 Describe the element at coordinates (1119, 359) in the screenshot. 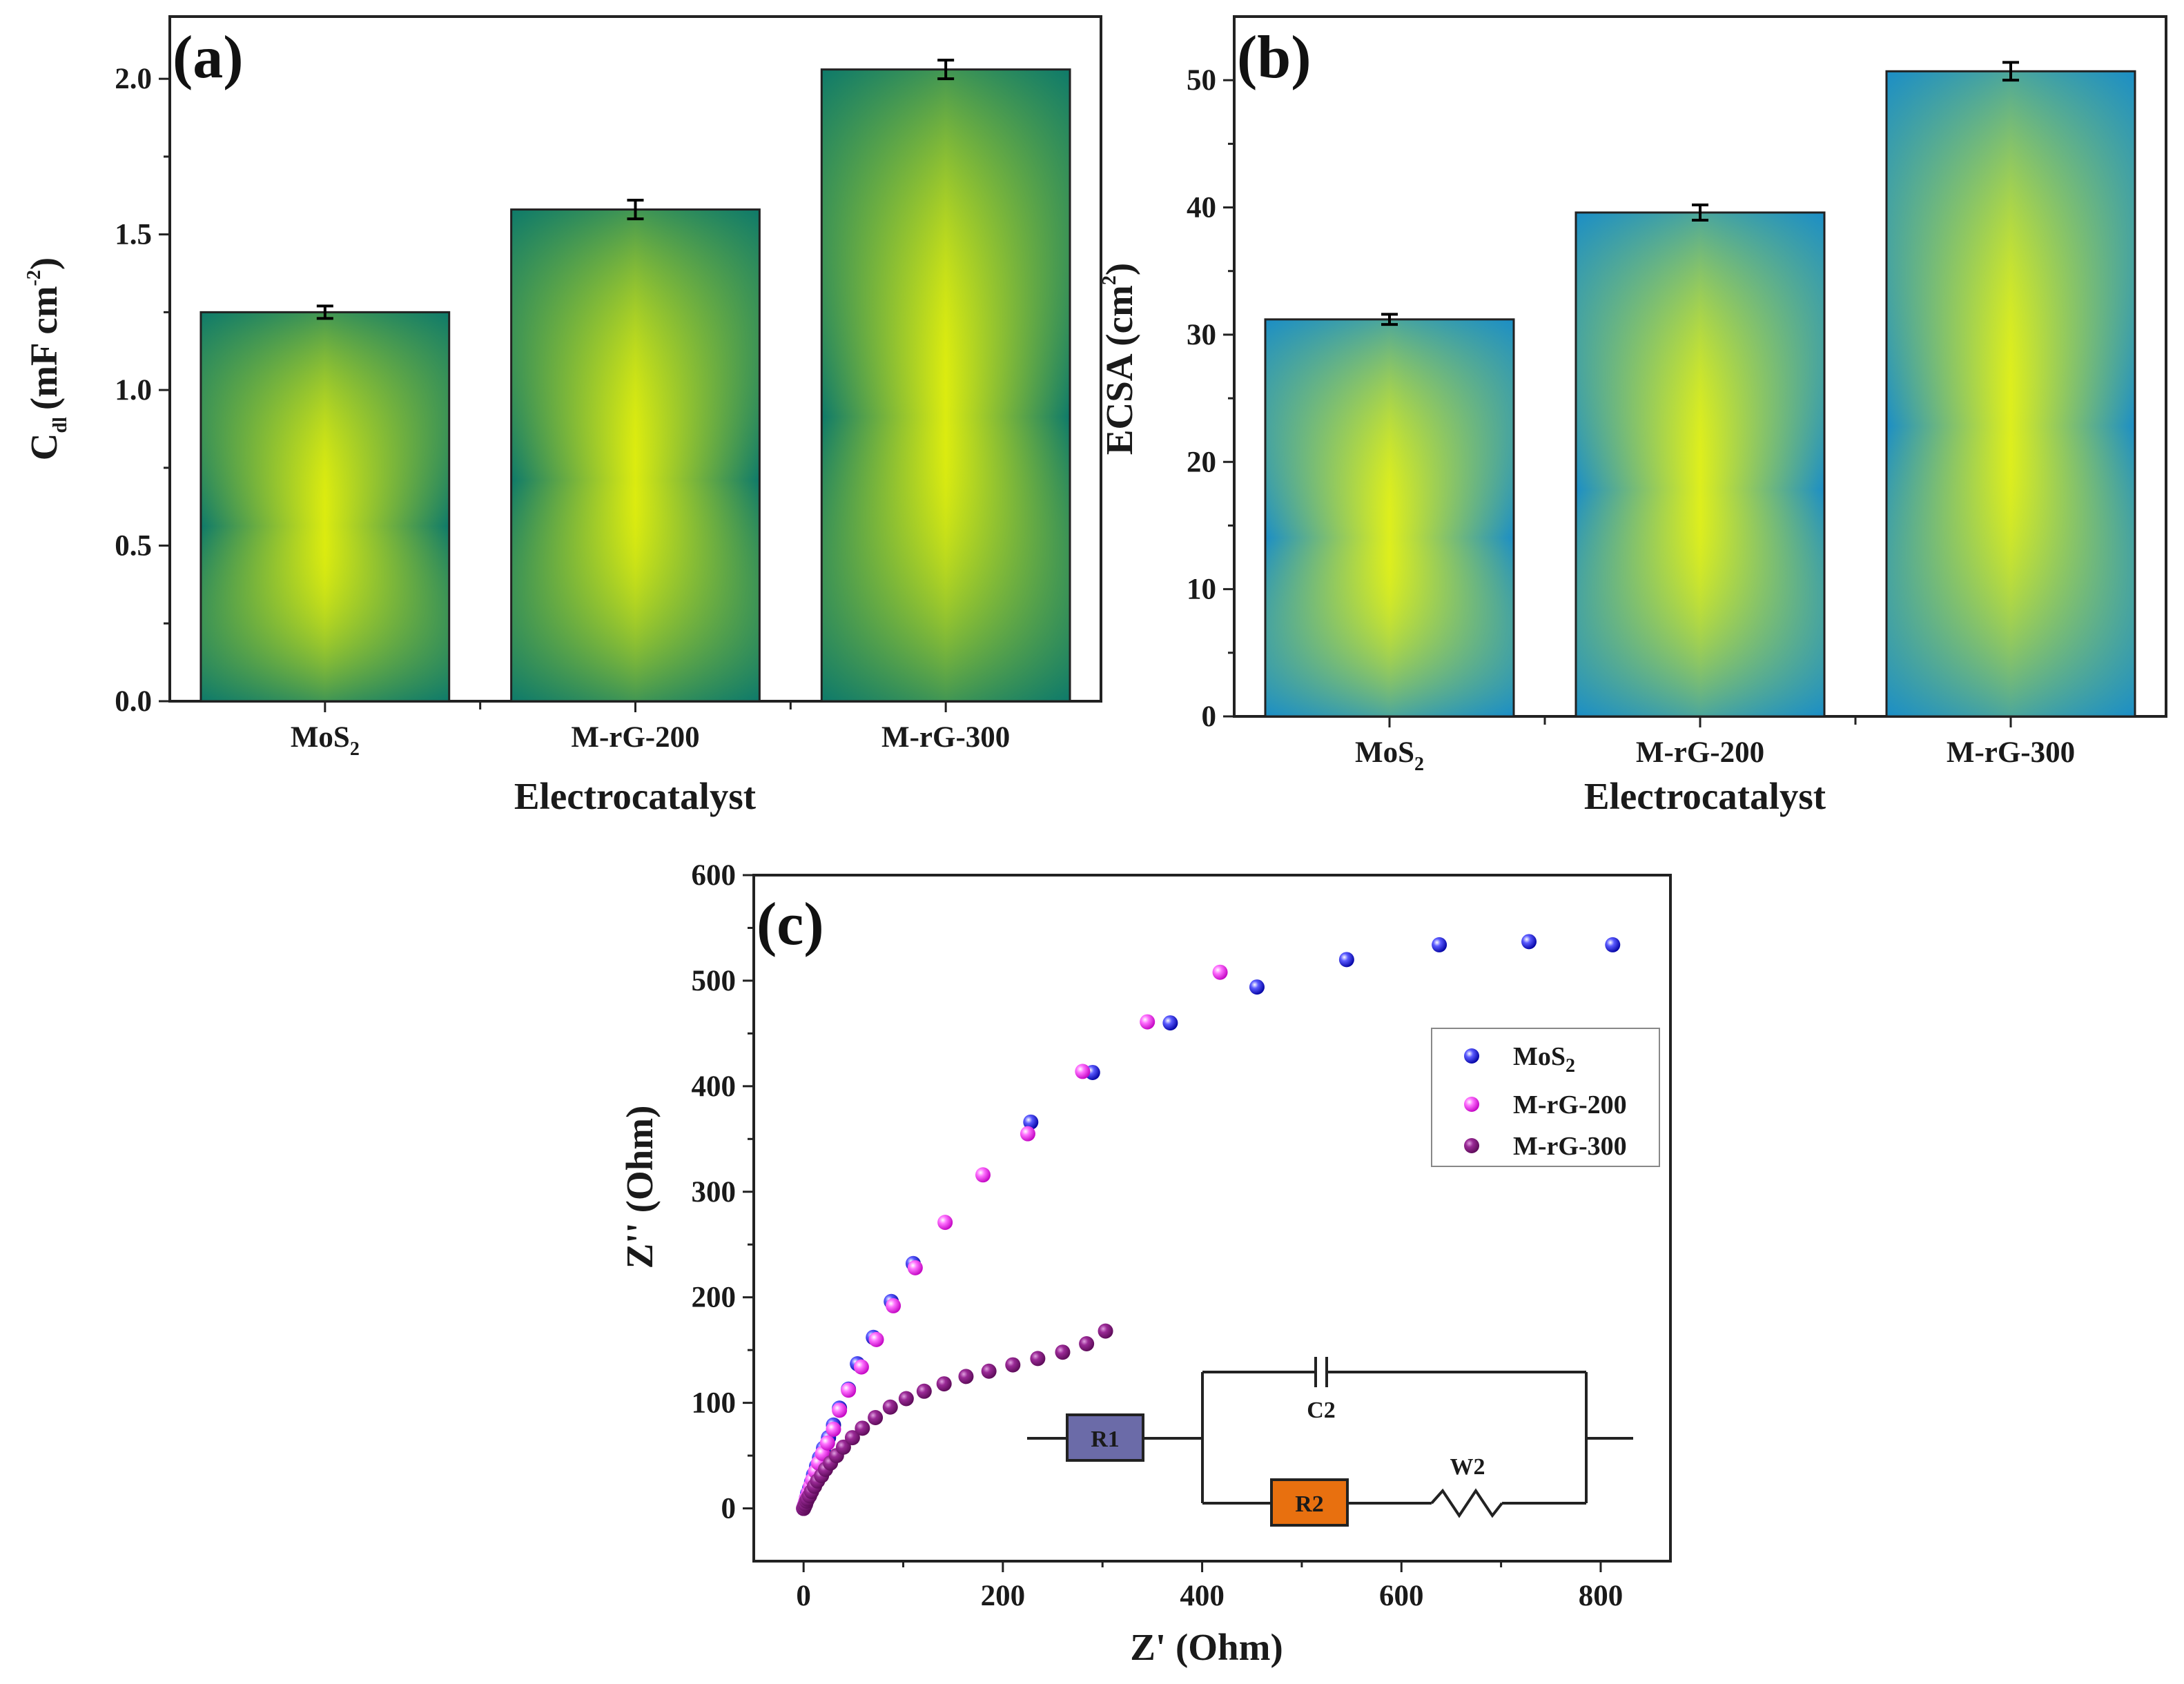

I see `panel-b-ylabel: ECSA (cm2)` at that location.